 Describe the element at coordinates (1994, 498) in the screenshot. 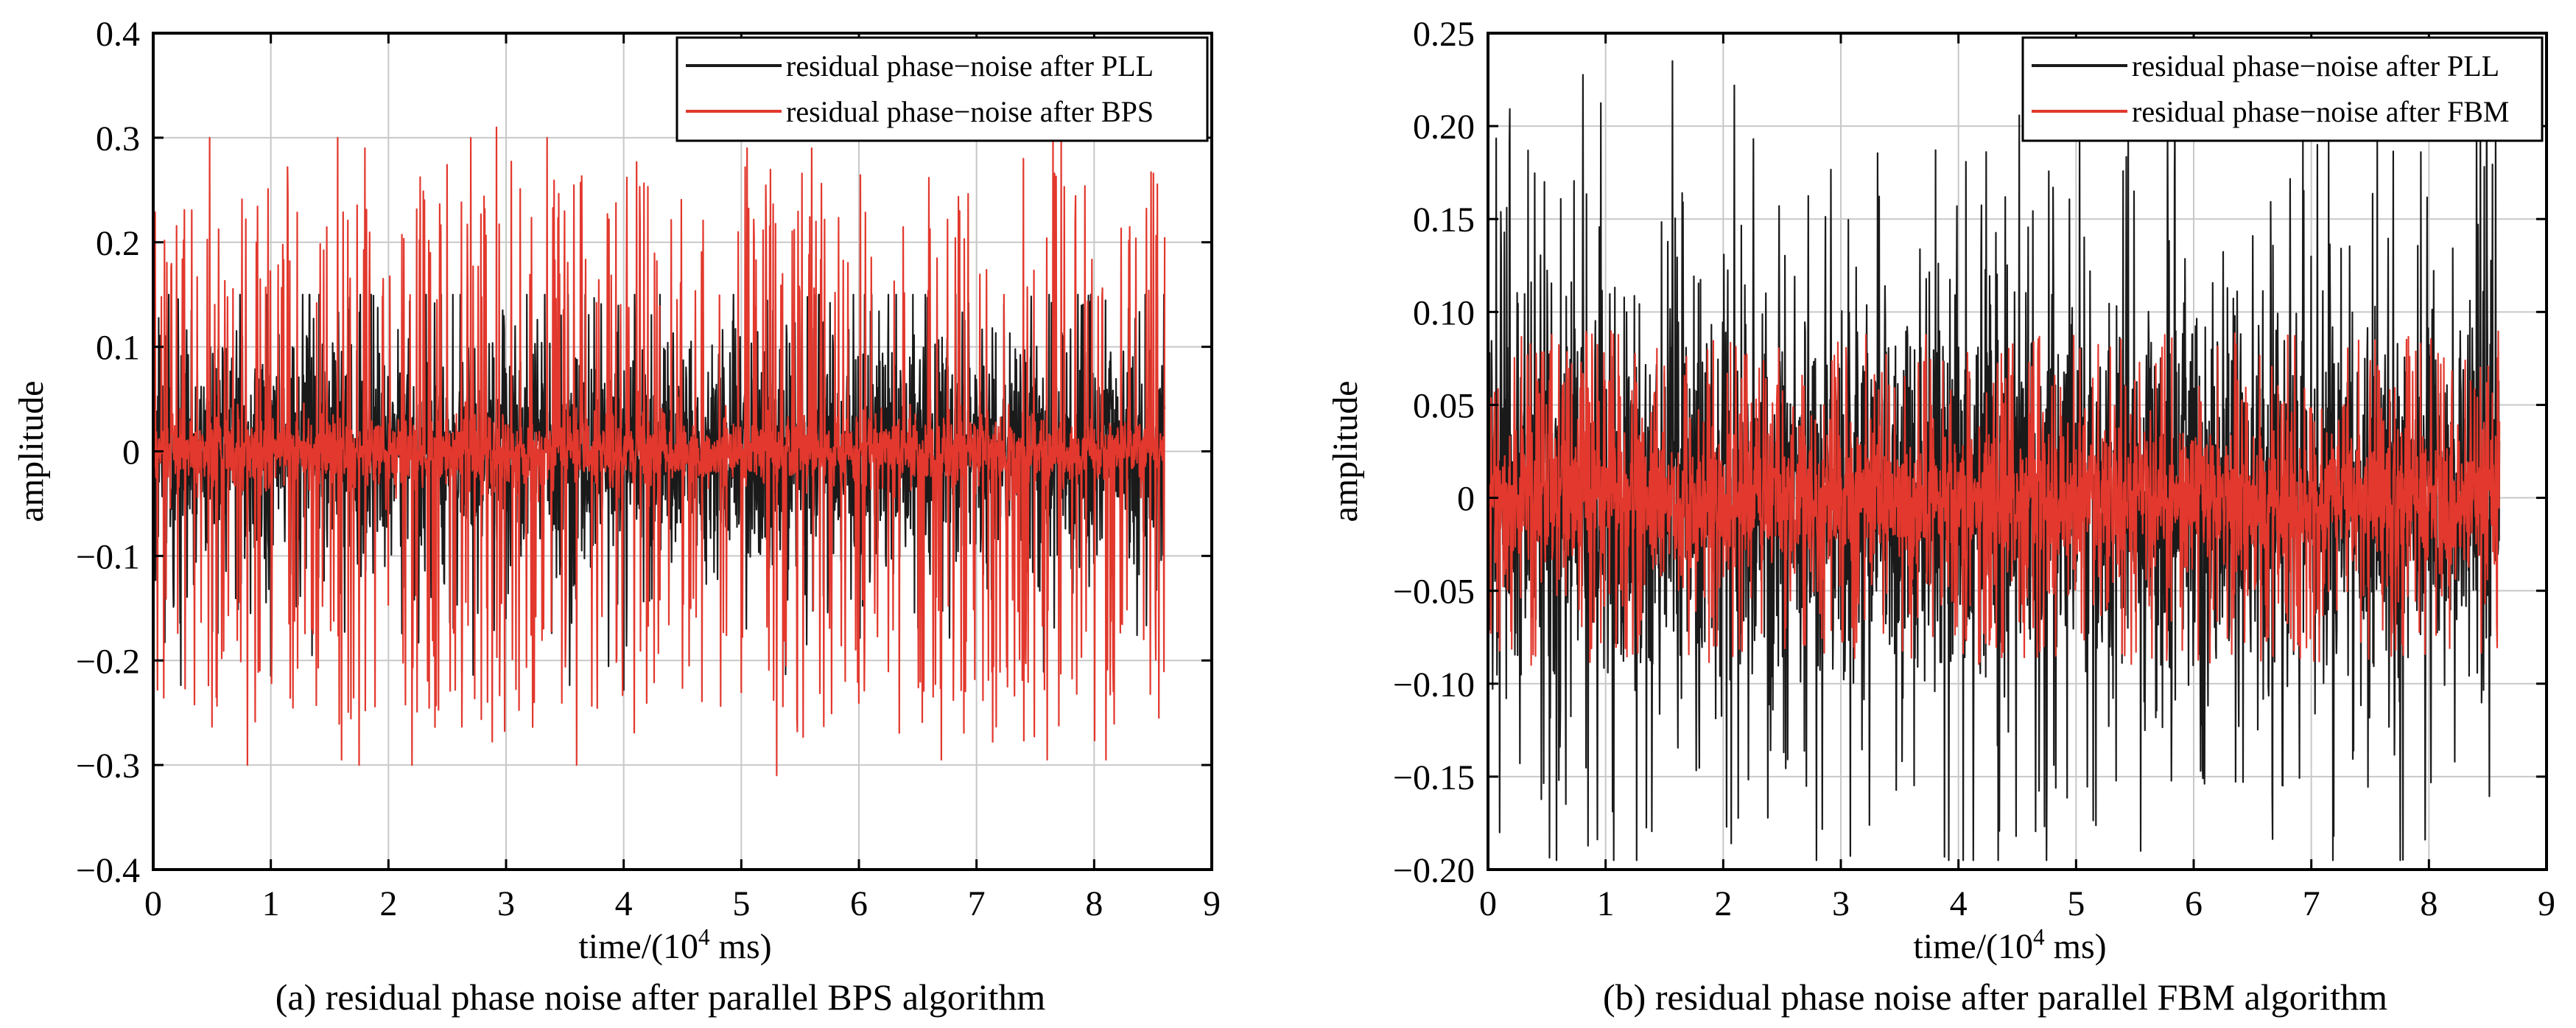

I see `series-line-fbm` at that location.